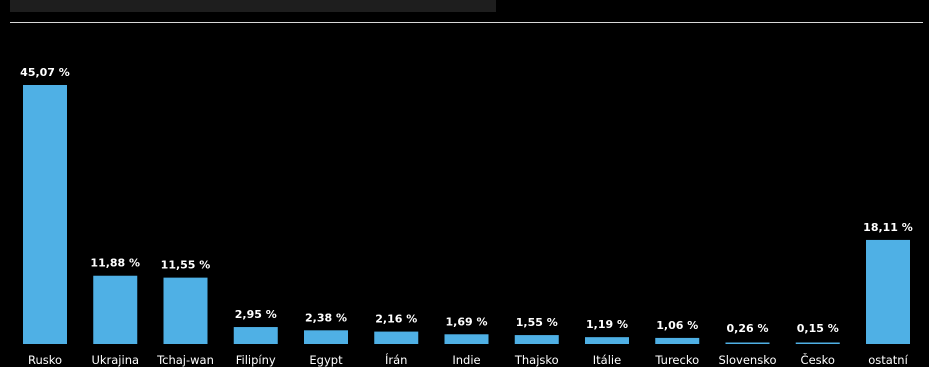 This screenshot has width=929, height=367. I want to click on header-bar, so click(253, 6).